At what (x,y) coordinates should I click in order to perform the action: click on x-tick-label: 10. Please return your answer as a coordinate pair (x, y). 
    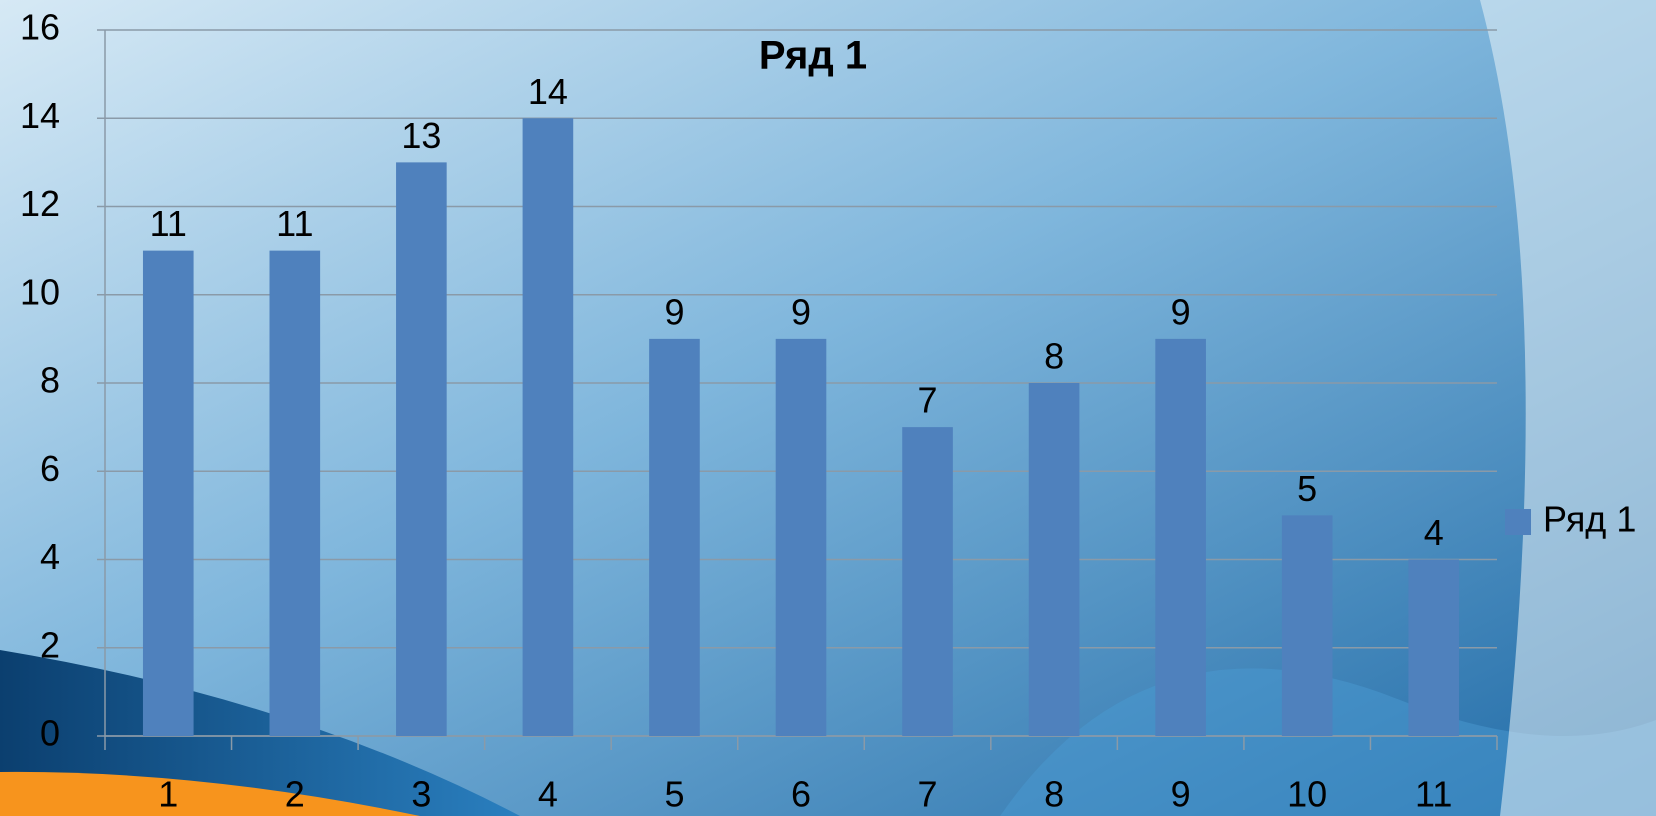
    Looking at the image, I should click on (1307, 794).